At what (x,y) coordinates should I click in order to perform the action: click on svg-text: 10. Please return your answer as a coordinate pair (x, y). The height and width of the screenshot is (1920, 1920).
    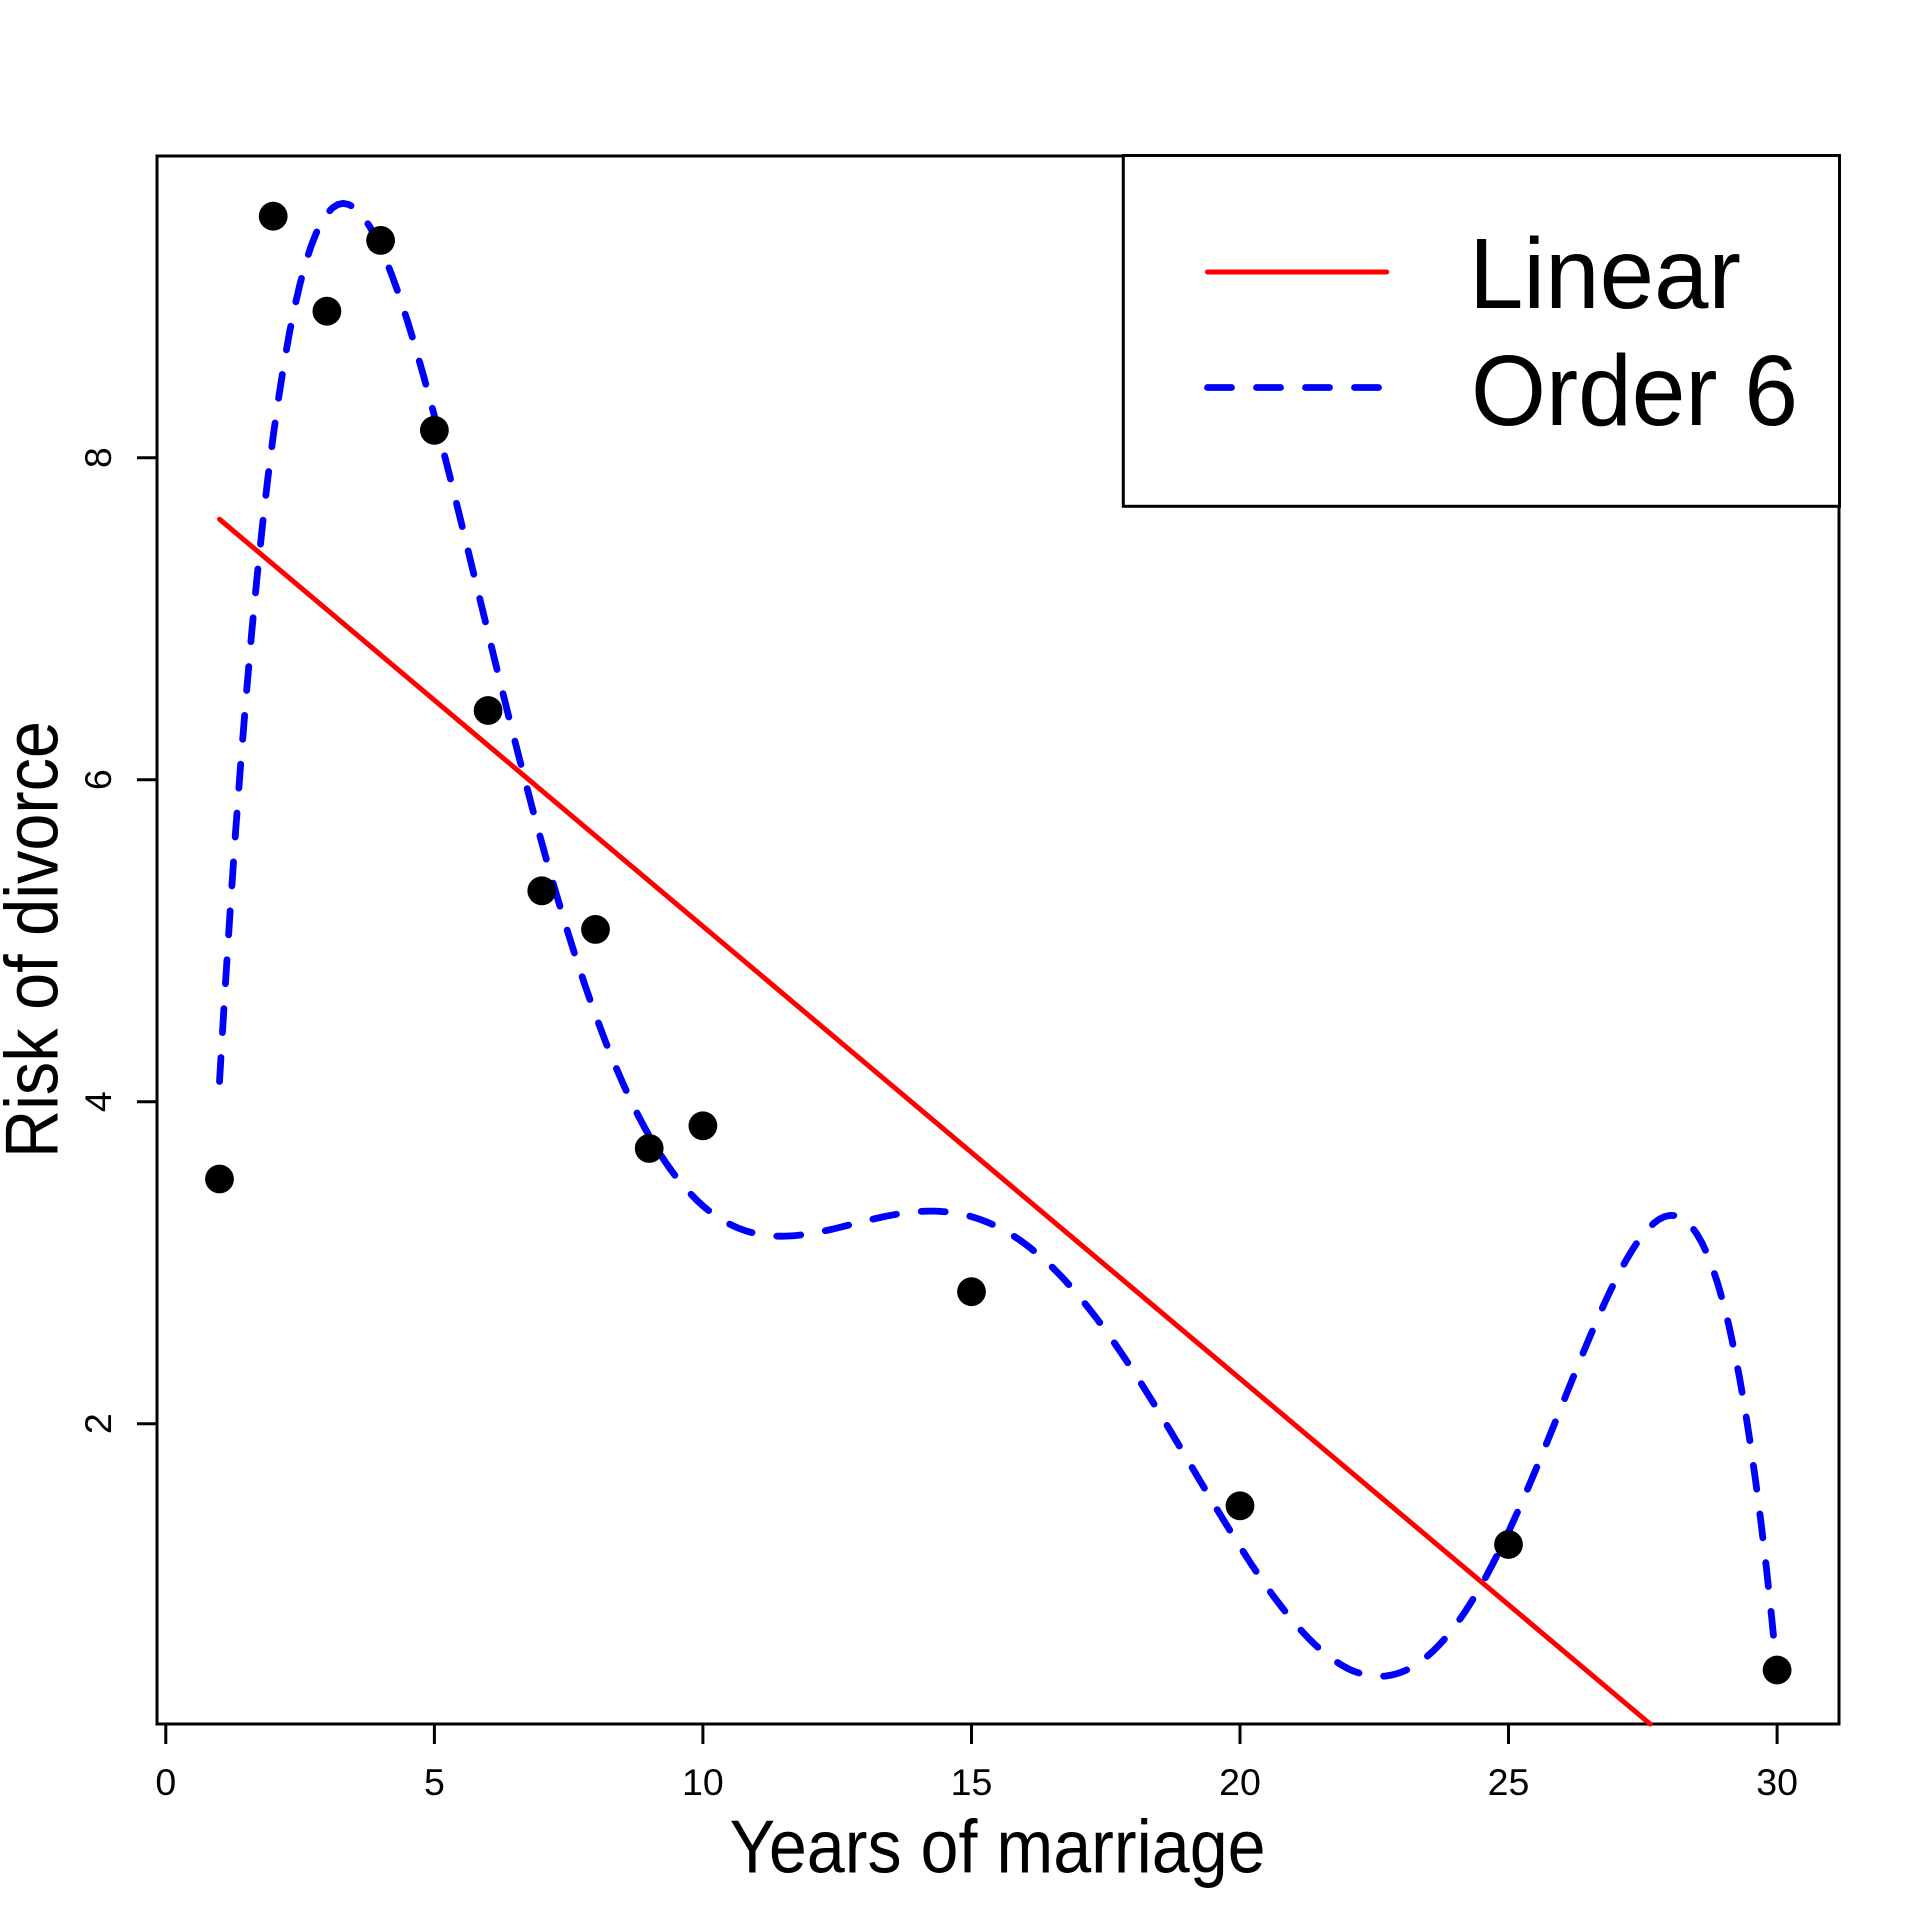
    Looking at the image, I should click on (703, 1782).